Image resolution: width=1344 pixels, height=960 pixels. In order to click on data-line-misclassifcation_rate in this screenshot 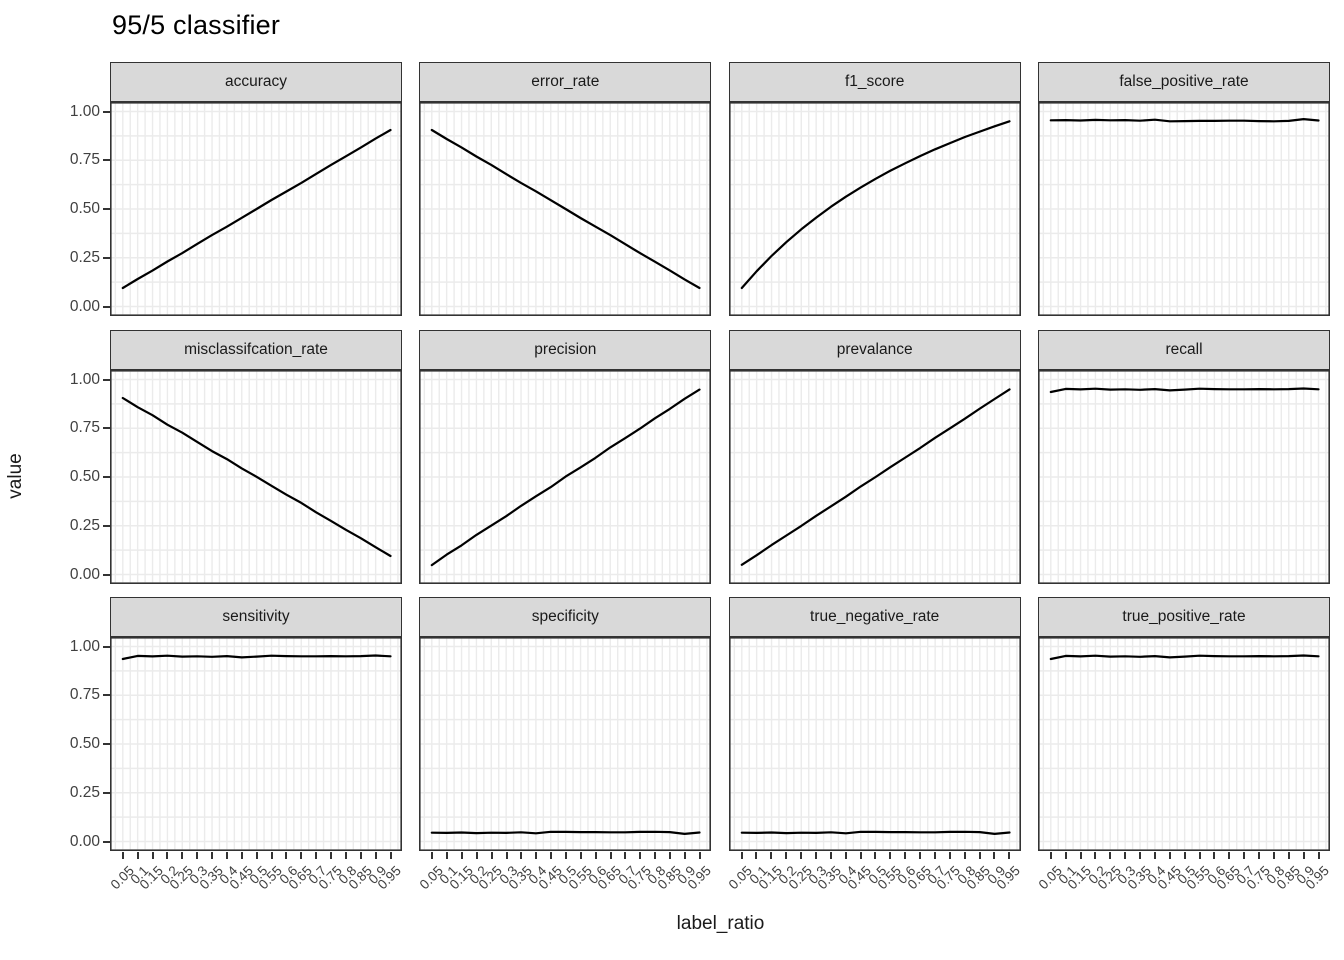, I will do `click(256, 477)`.